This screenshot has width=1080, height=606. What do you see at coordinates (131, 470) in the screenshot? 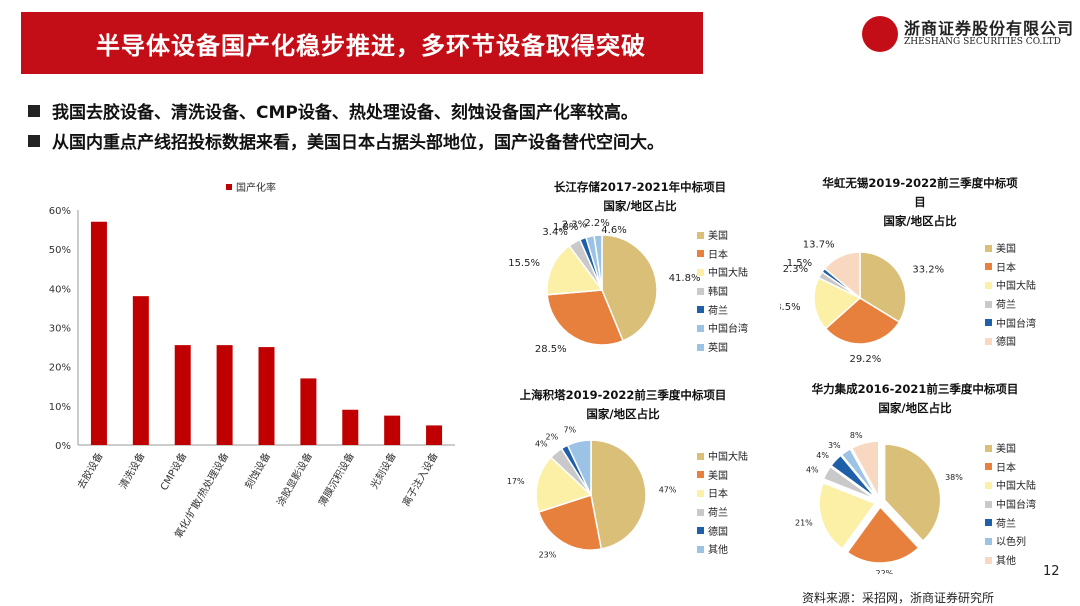
I see `x-tick-label: 清洗设备` at bounding box center [131, 470].